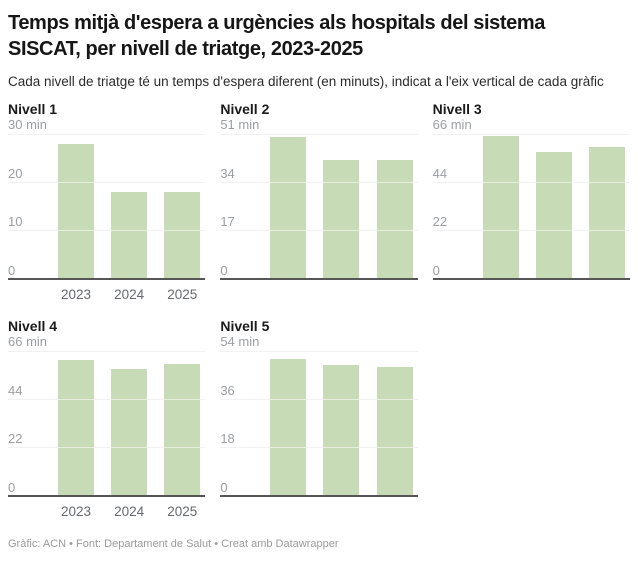 The width and height of the screenshot is (640, 582). I want to click on plot-area-nivell-1: 0 10 20 30 min 2023 2024 2025, so click(107, 209).